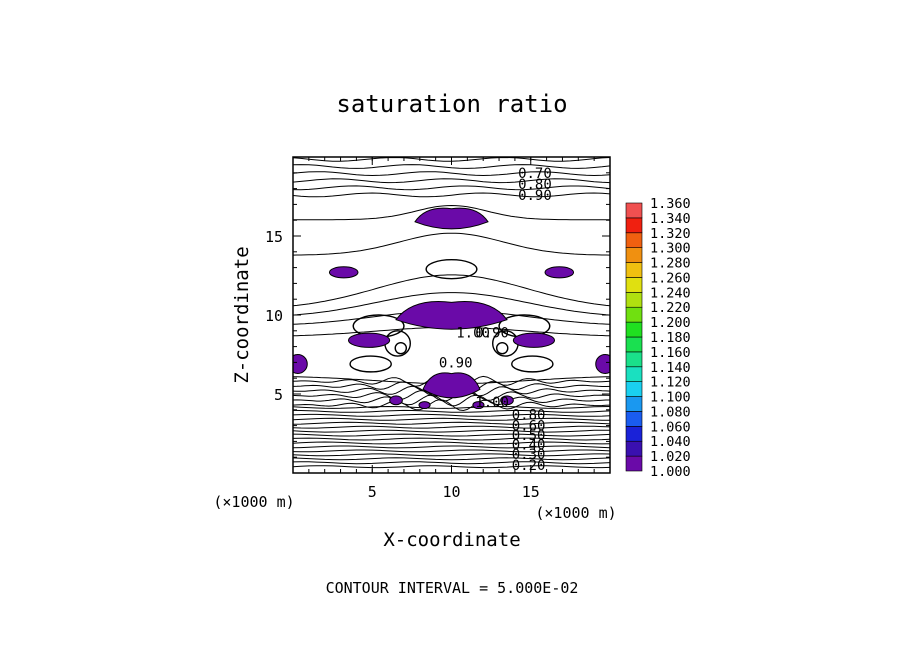 The width and height of the screenshot is (904, 654). What do you see at coordinates (529, 446) in the screenshot?
I see `contour-label: 0.40` at bounding box center [529, 446].